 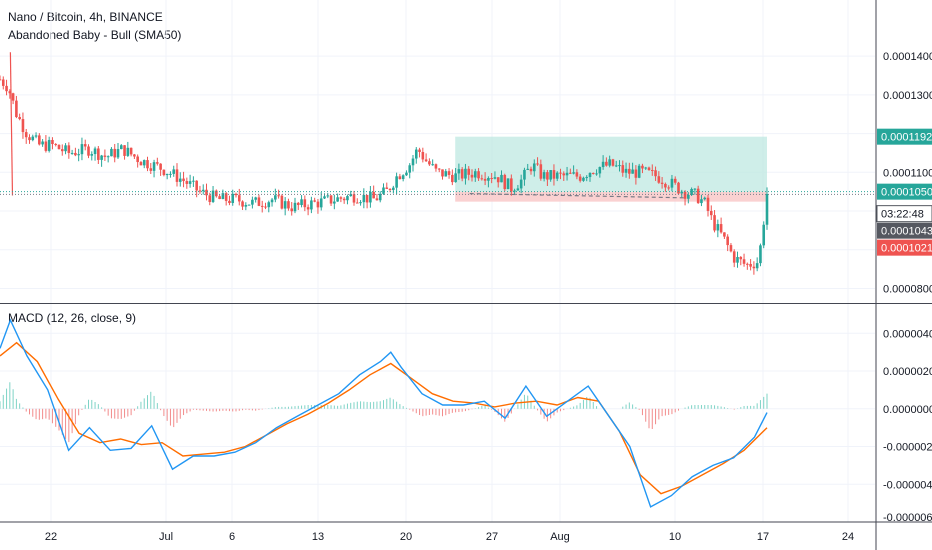 I want to click on time-axis-label: 10, so click(x=675, y=537).